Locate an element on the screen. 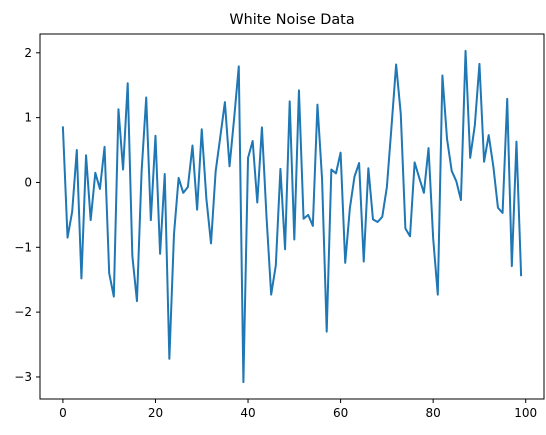 The height and width of the screenshot is (435, 546). x-tick-label: 20 is located at coordinates (155, 413).